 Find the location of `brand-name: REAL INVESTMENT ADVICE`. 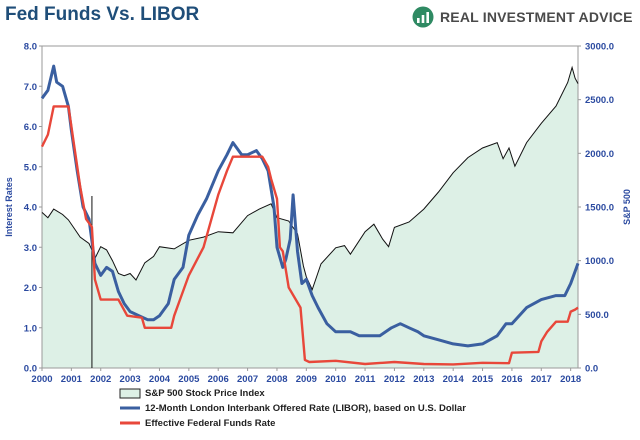

brand-name: REAL INVESTMENT ADVICE is located at coordinates (536, 17).